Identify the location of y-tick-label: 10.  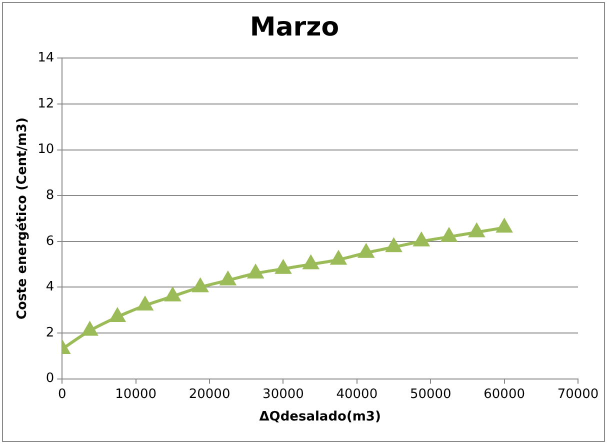
(46, 150).